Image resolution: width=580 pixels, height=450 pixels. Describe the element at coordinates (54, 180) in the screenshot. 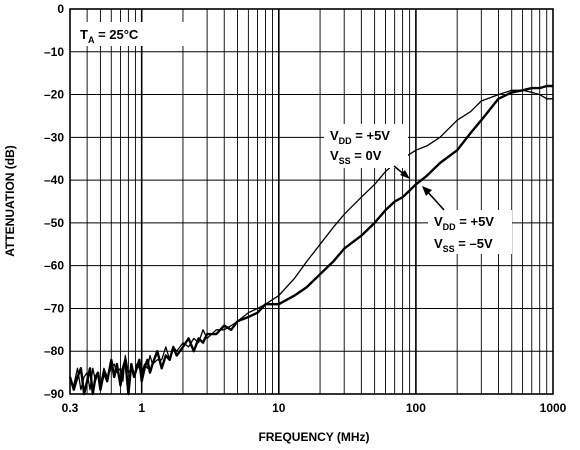

I see `y-tick-label: –40` at that location.